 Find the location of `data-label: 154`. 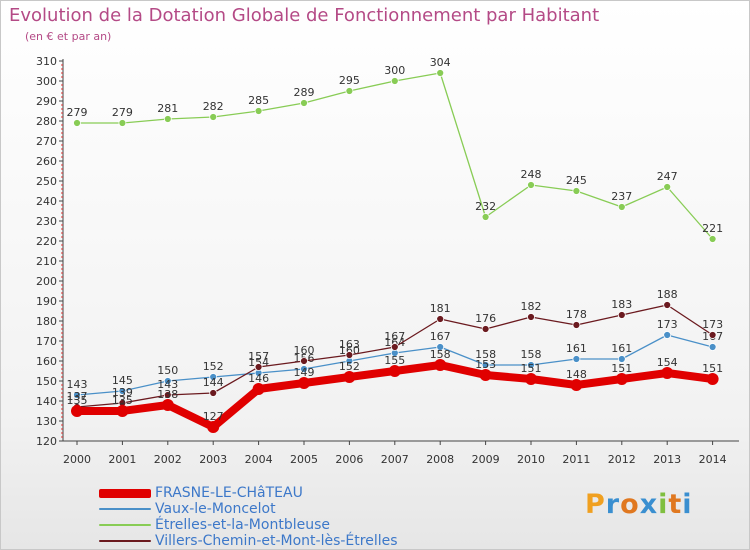

data-label: 154 is located at coordinates (667, 362).